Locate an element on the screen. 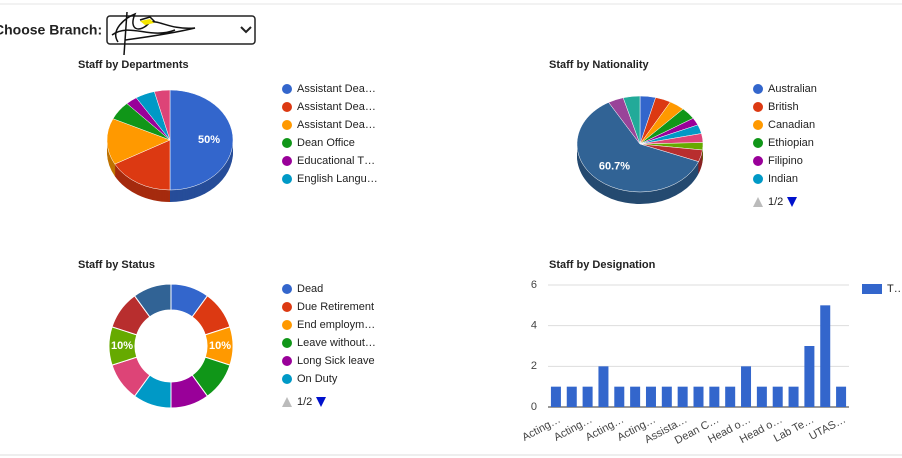 The image size is (902, 458). y-tick-label: 6 is located at coordinates (534, 285).